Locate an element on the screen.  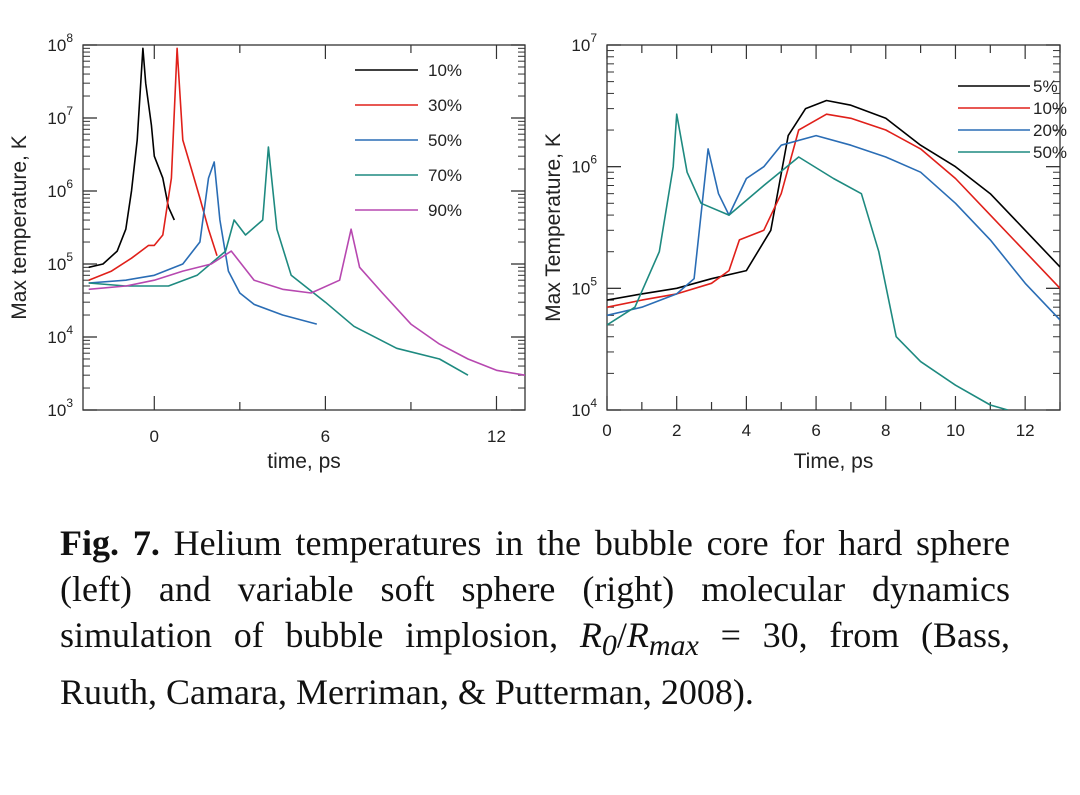
caption-slash: / is located at coordinates (621, 635).